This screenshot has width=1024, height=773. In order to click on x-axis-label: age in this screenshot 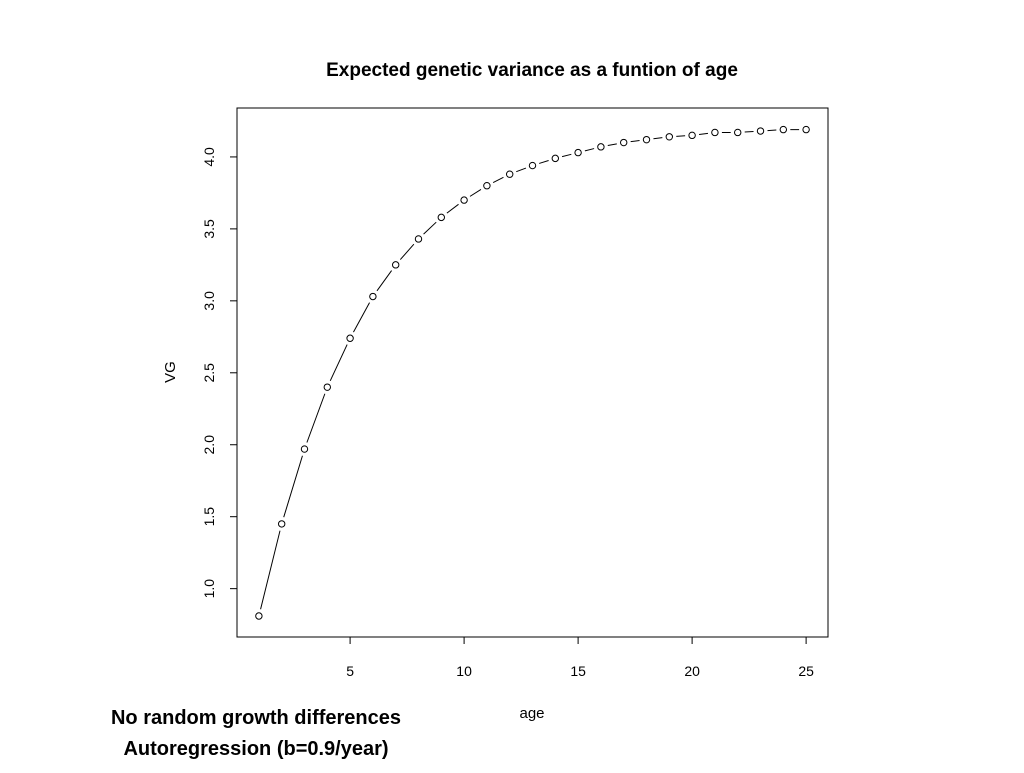, I will do `click(531, 713)`.